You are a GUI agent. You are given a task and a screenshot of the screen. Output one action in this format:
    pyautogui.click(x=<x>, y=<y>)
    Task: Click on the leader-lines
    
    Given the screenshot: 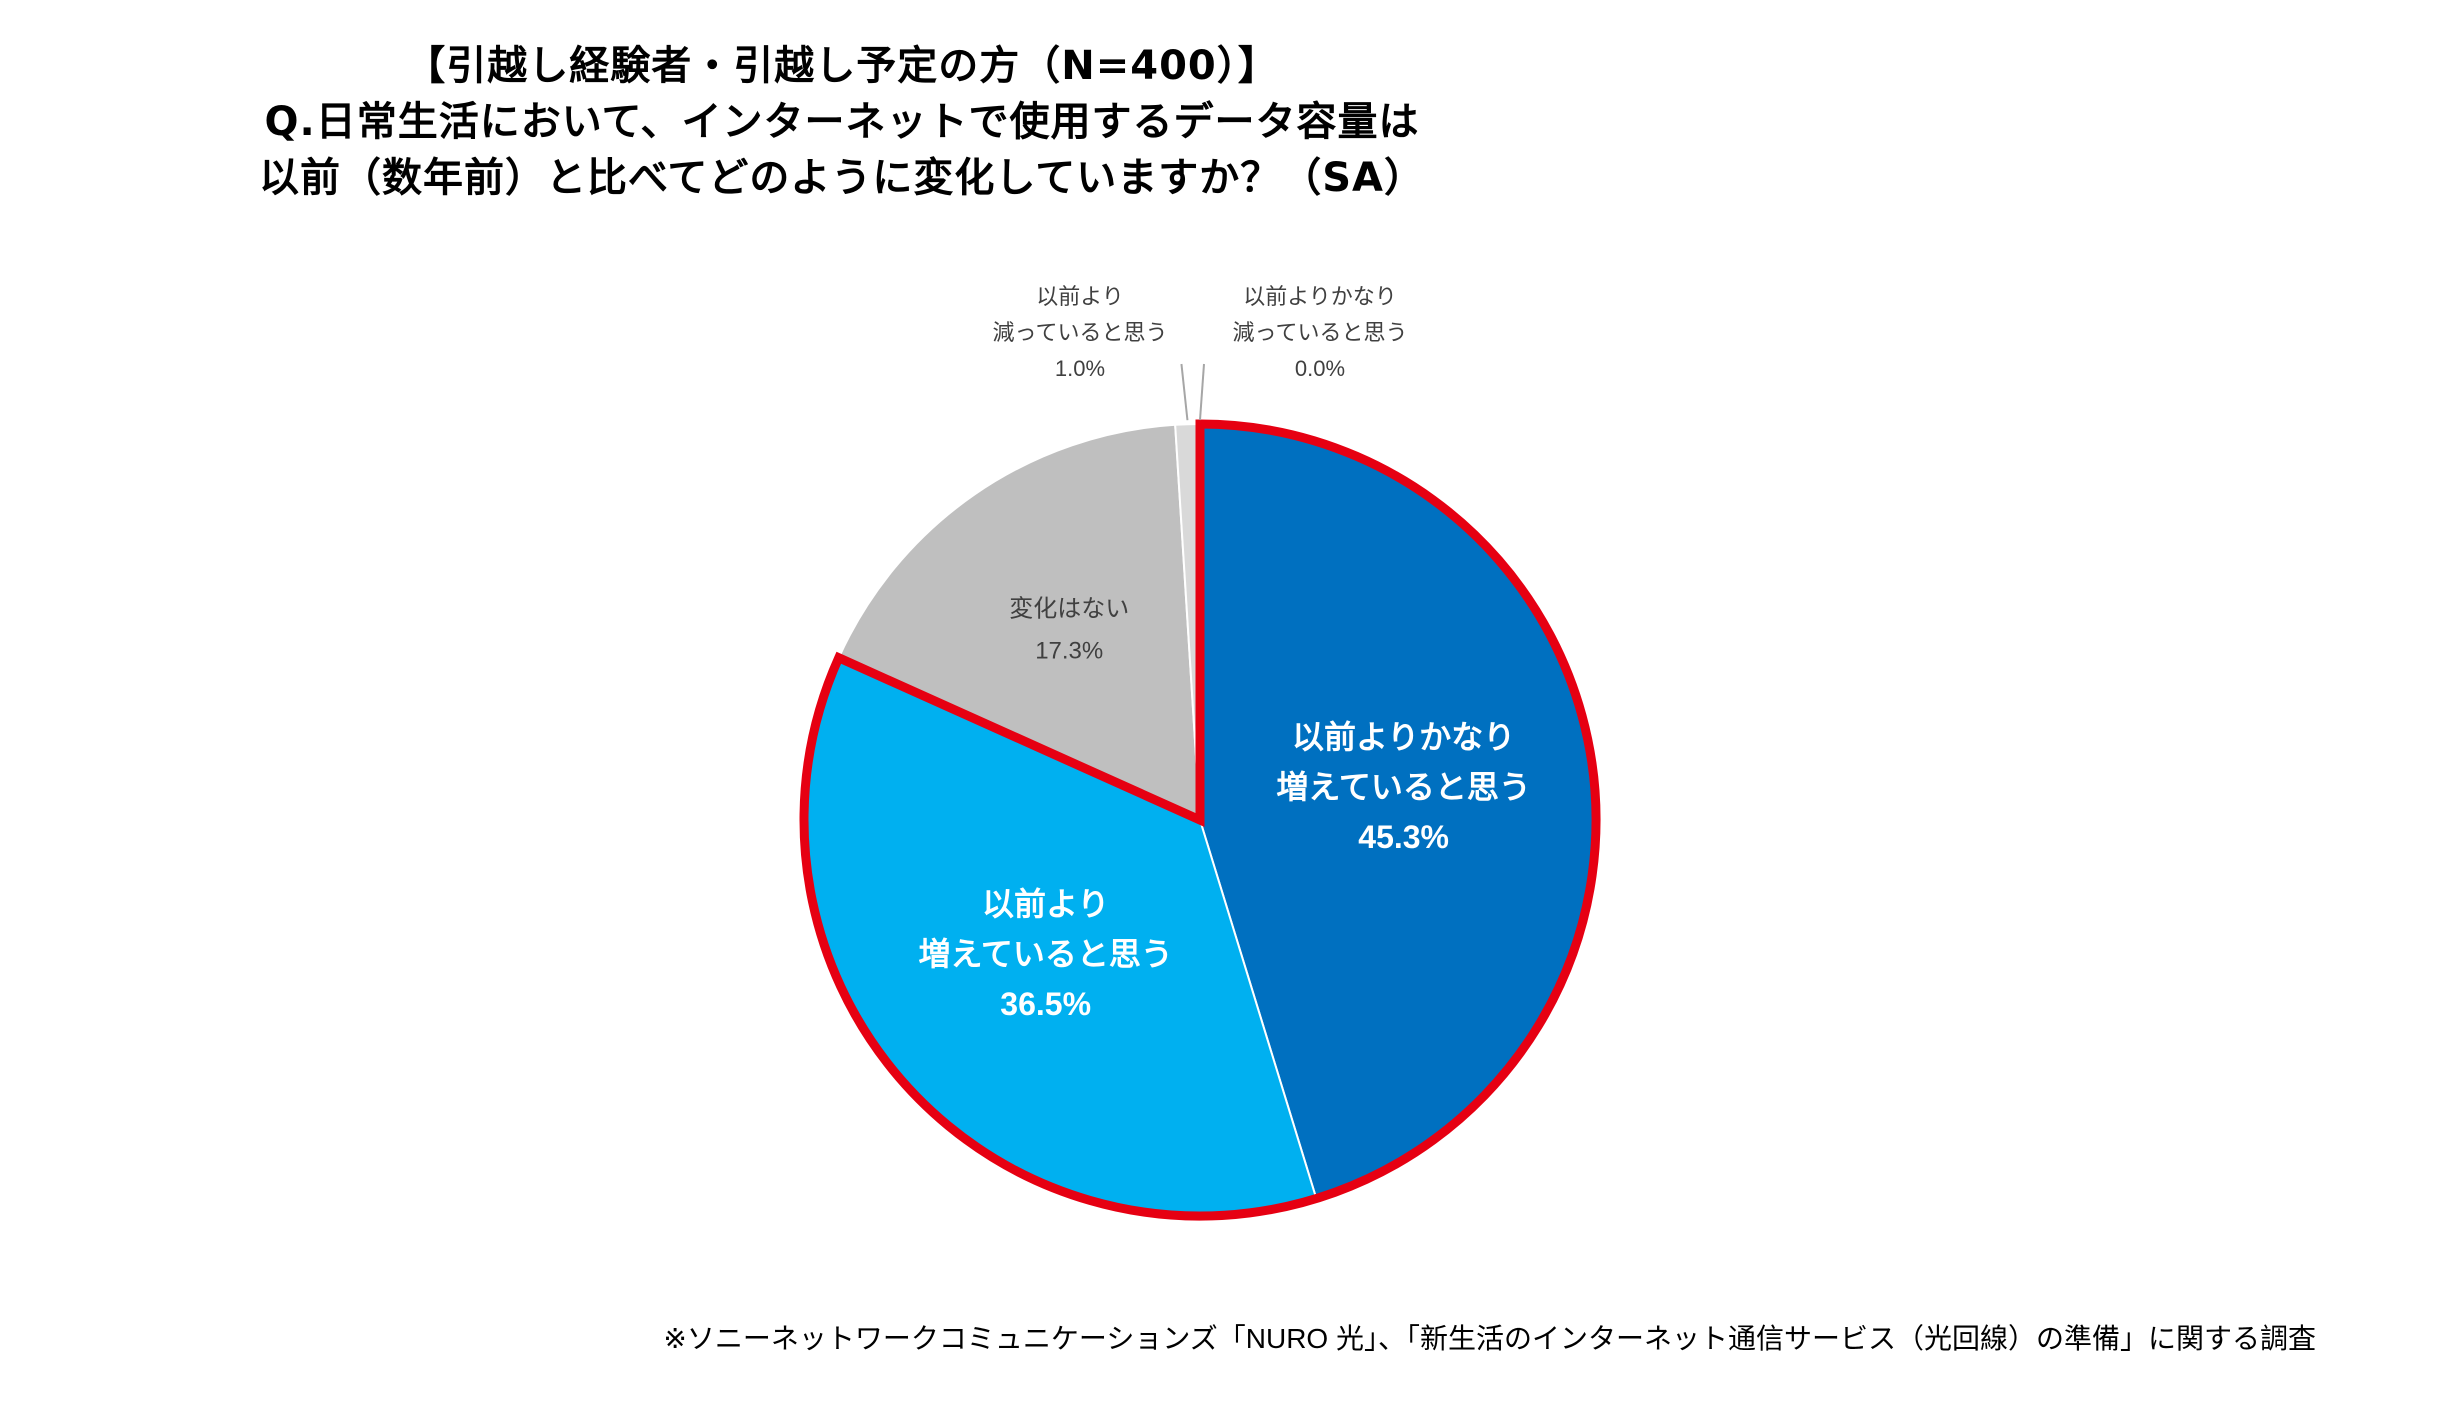 What is the action you would take?
    pyautogui.click(x=1192, y=392)
    